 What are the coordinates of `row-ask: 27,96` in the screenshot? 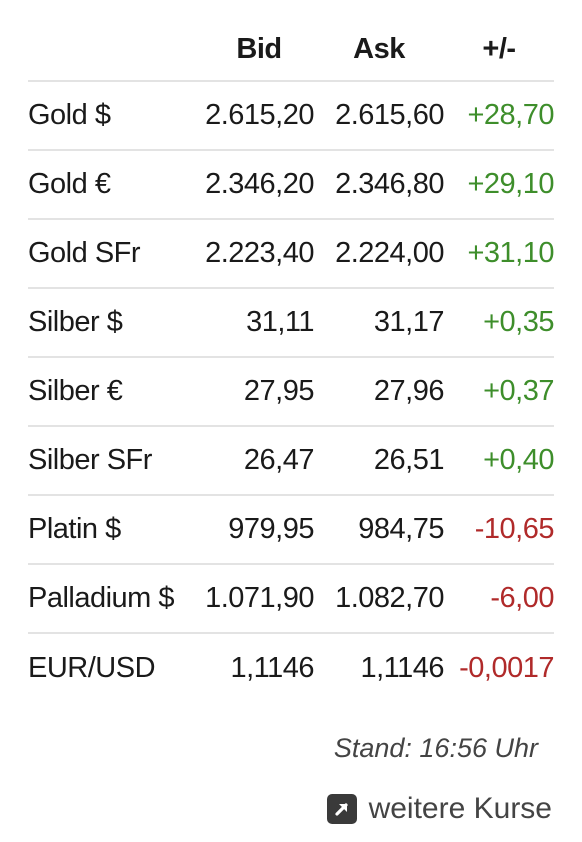 It's located at (409, 391).